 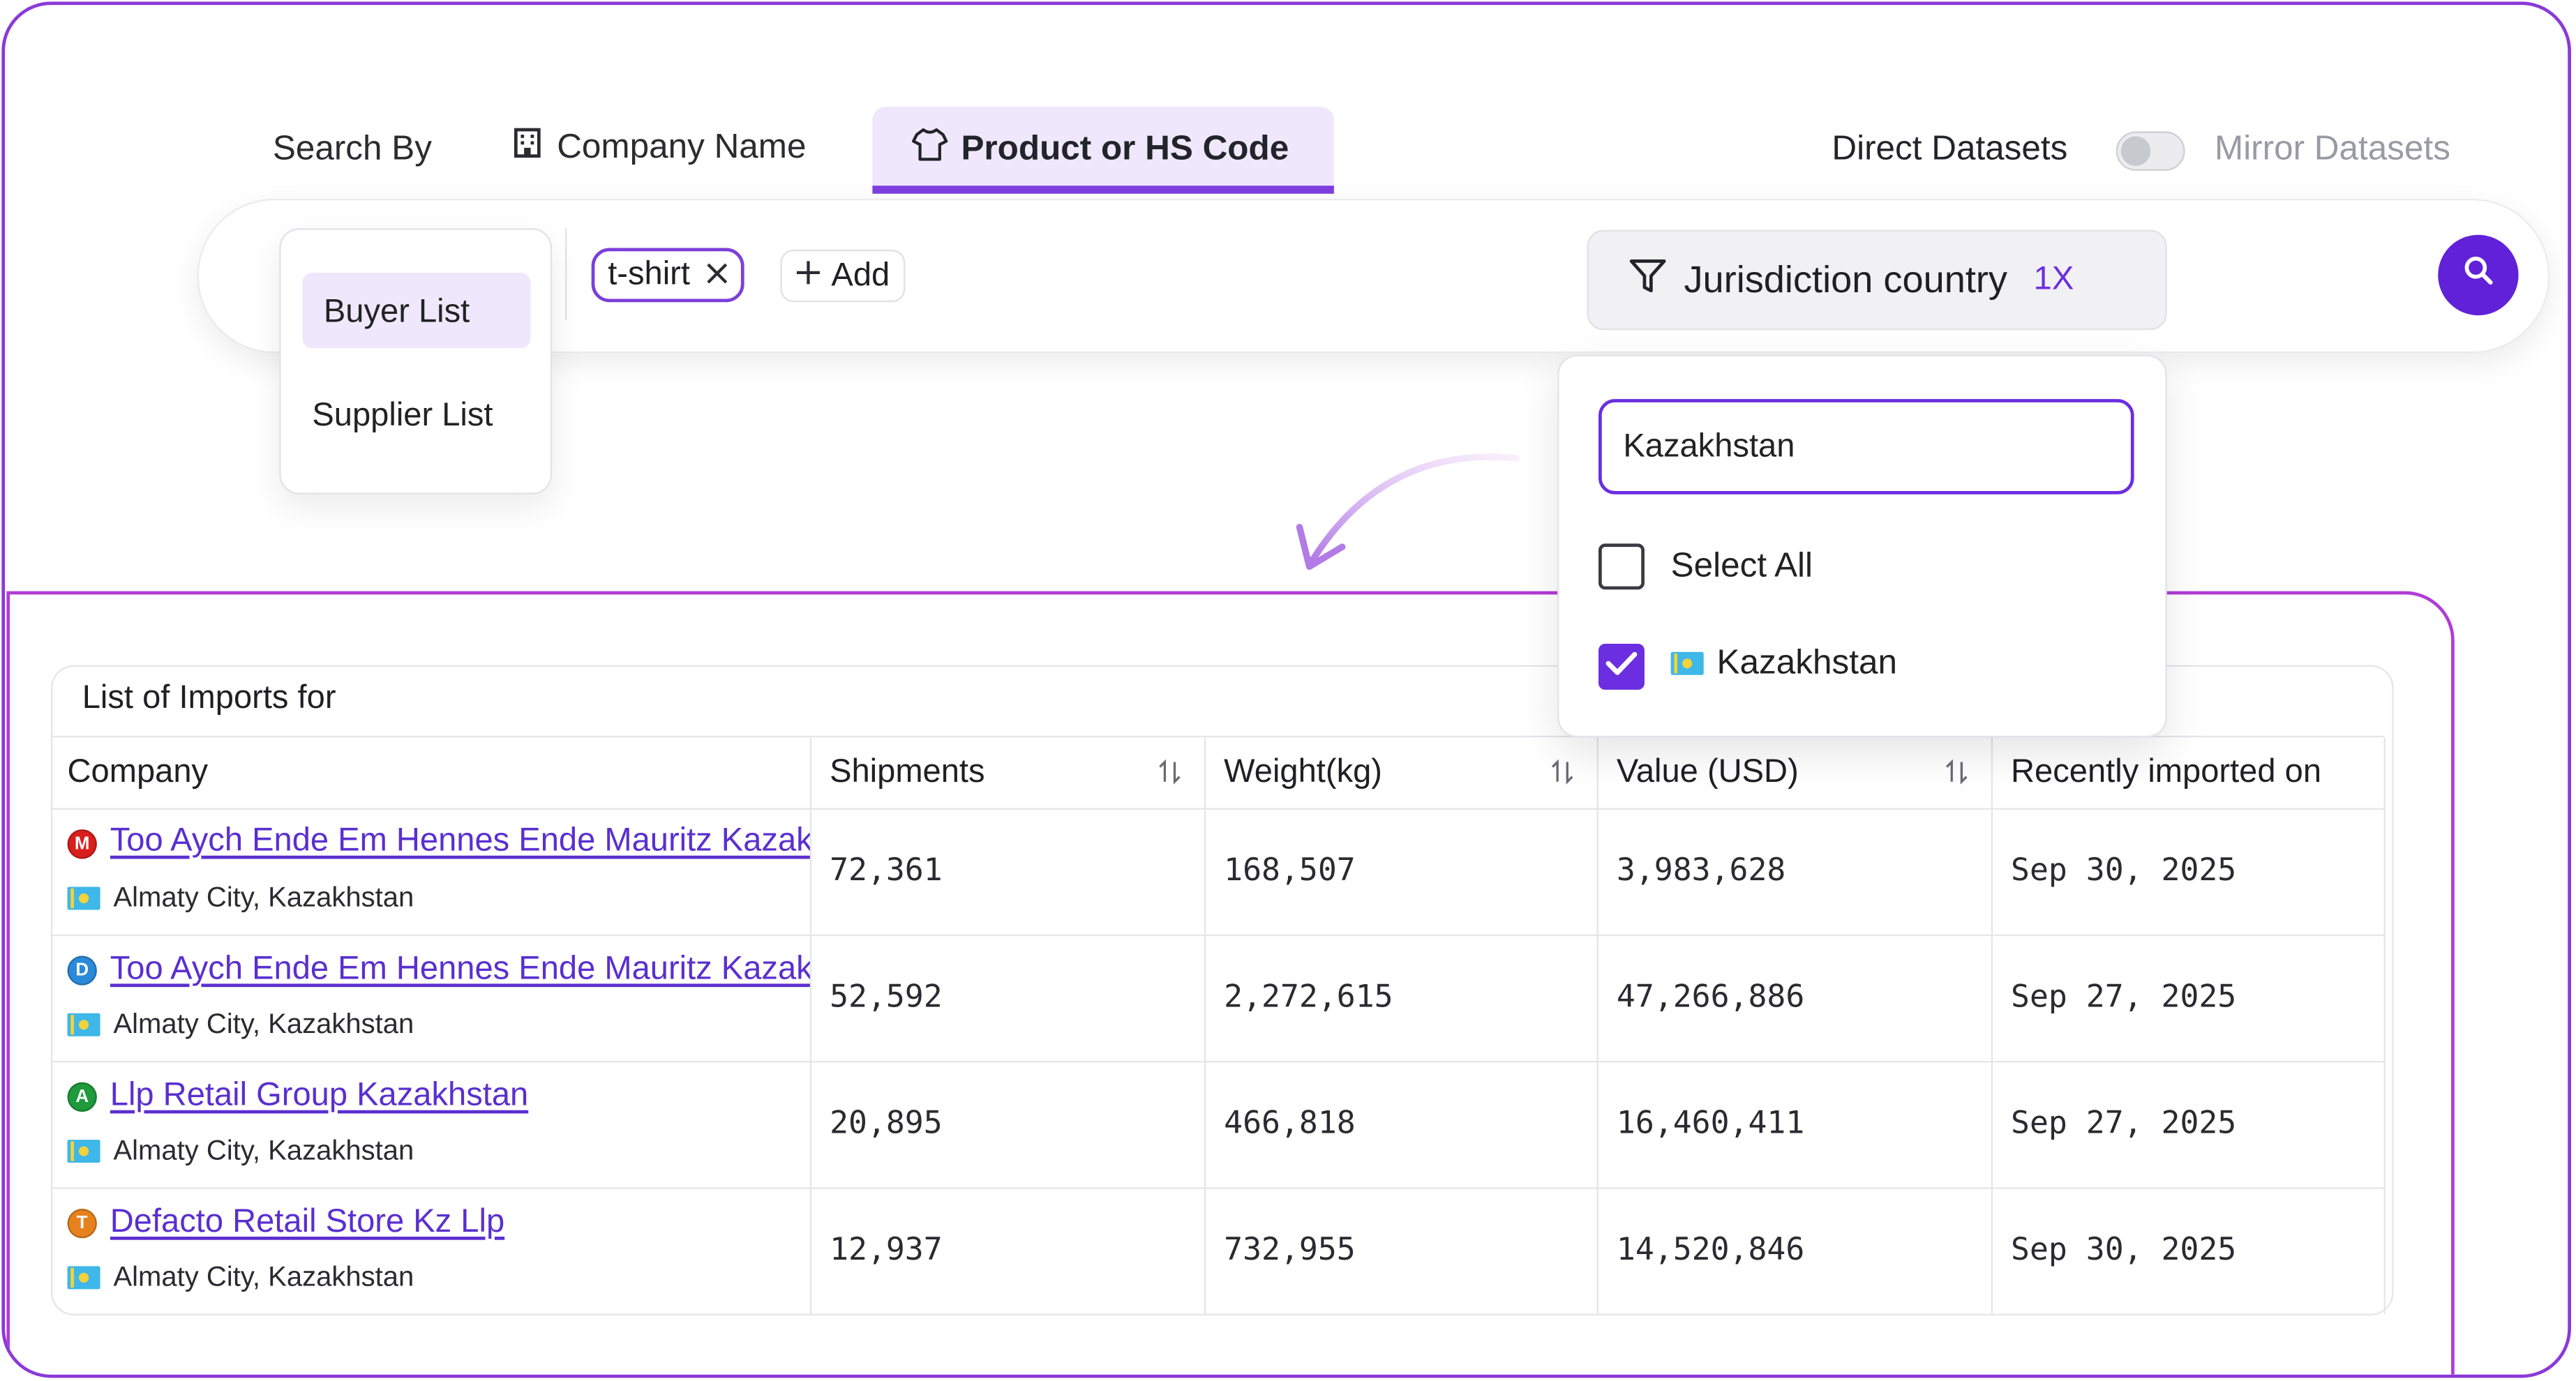 I want to click on filter-count-badge: 1X, so click(x=2053, y=279).